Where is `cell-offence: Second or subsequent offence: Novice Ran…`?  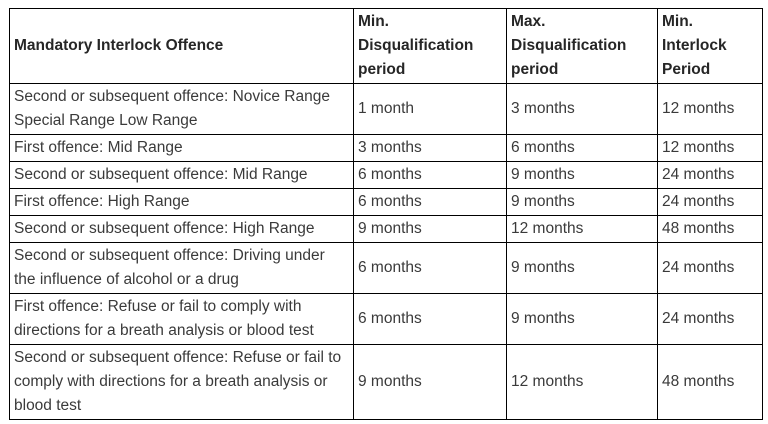 cell-offence: Second or subsequent offence: Novice Ran… is located at coordinates (181, 109).